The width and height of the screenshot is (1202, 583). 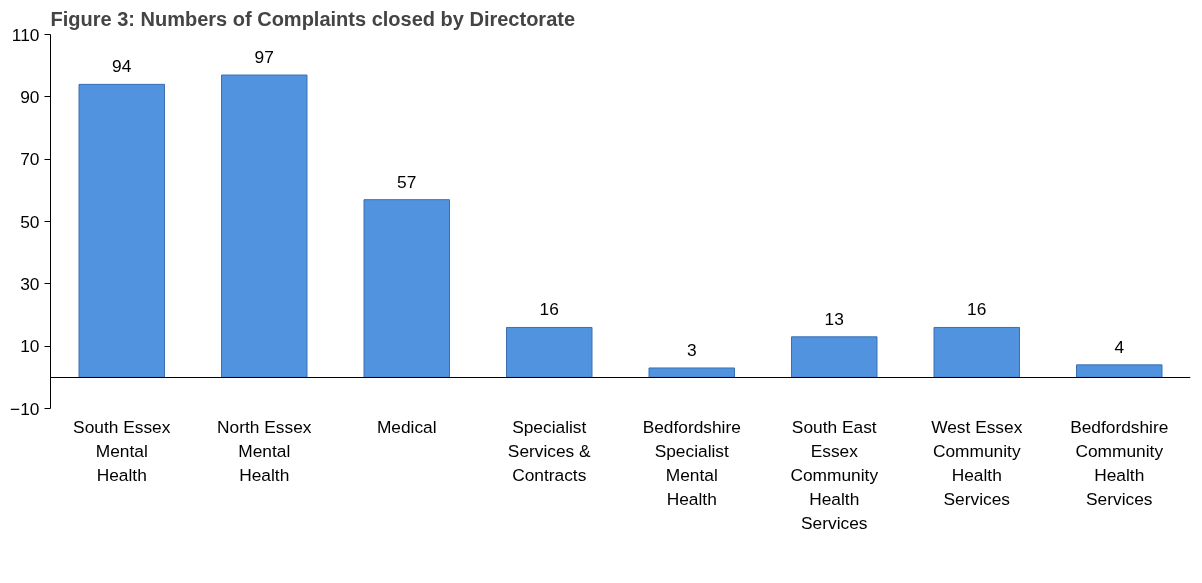 I want to click on y-tick-label: 30, so click(x=30, y=283).